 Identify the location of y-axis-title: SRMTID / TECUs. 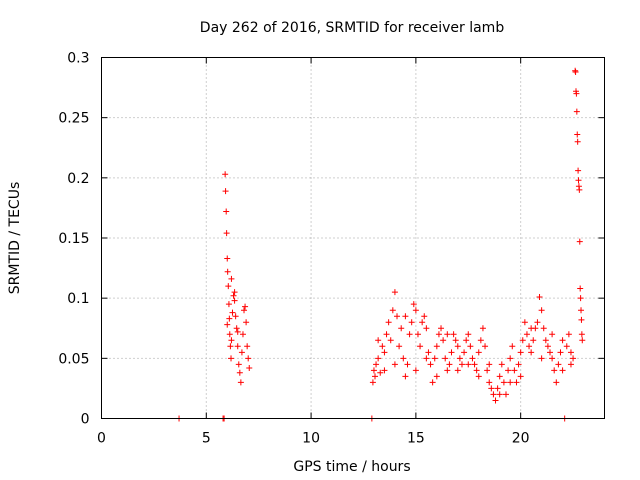
(15, 238).